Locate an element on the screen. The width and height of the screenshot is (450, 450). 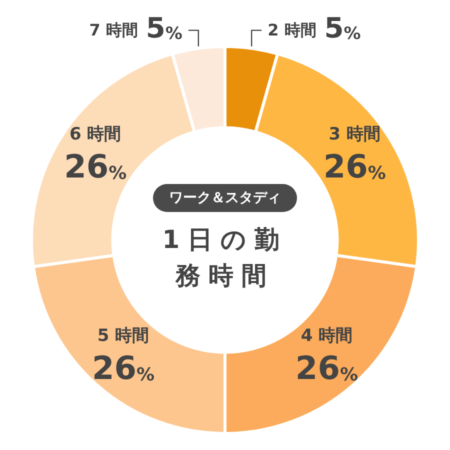
slice-label: 4 時間 is located at coordinates (326, 336).